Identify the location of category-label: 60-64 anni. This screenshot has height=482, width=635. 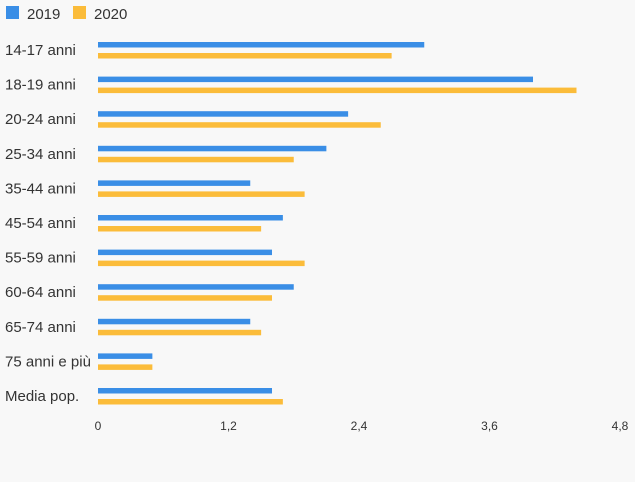
(40, 292).